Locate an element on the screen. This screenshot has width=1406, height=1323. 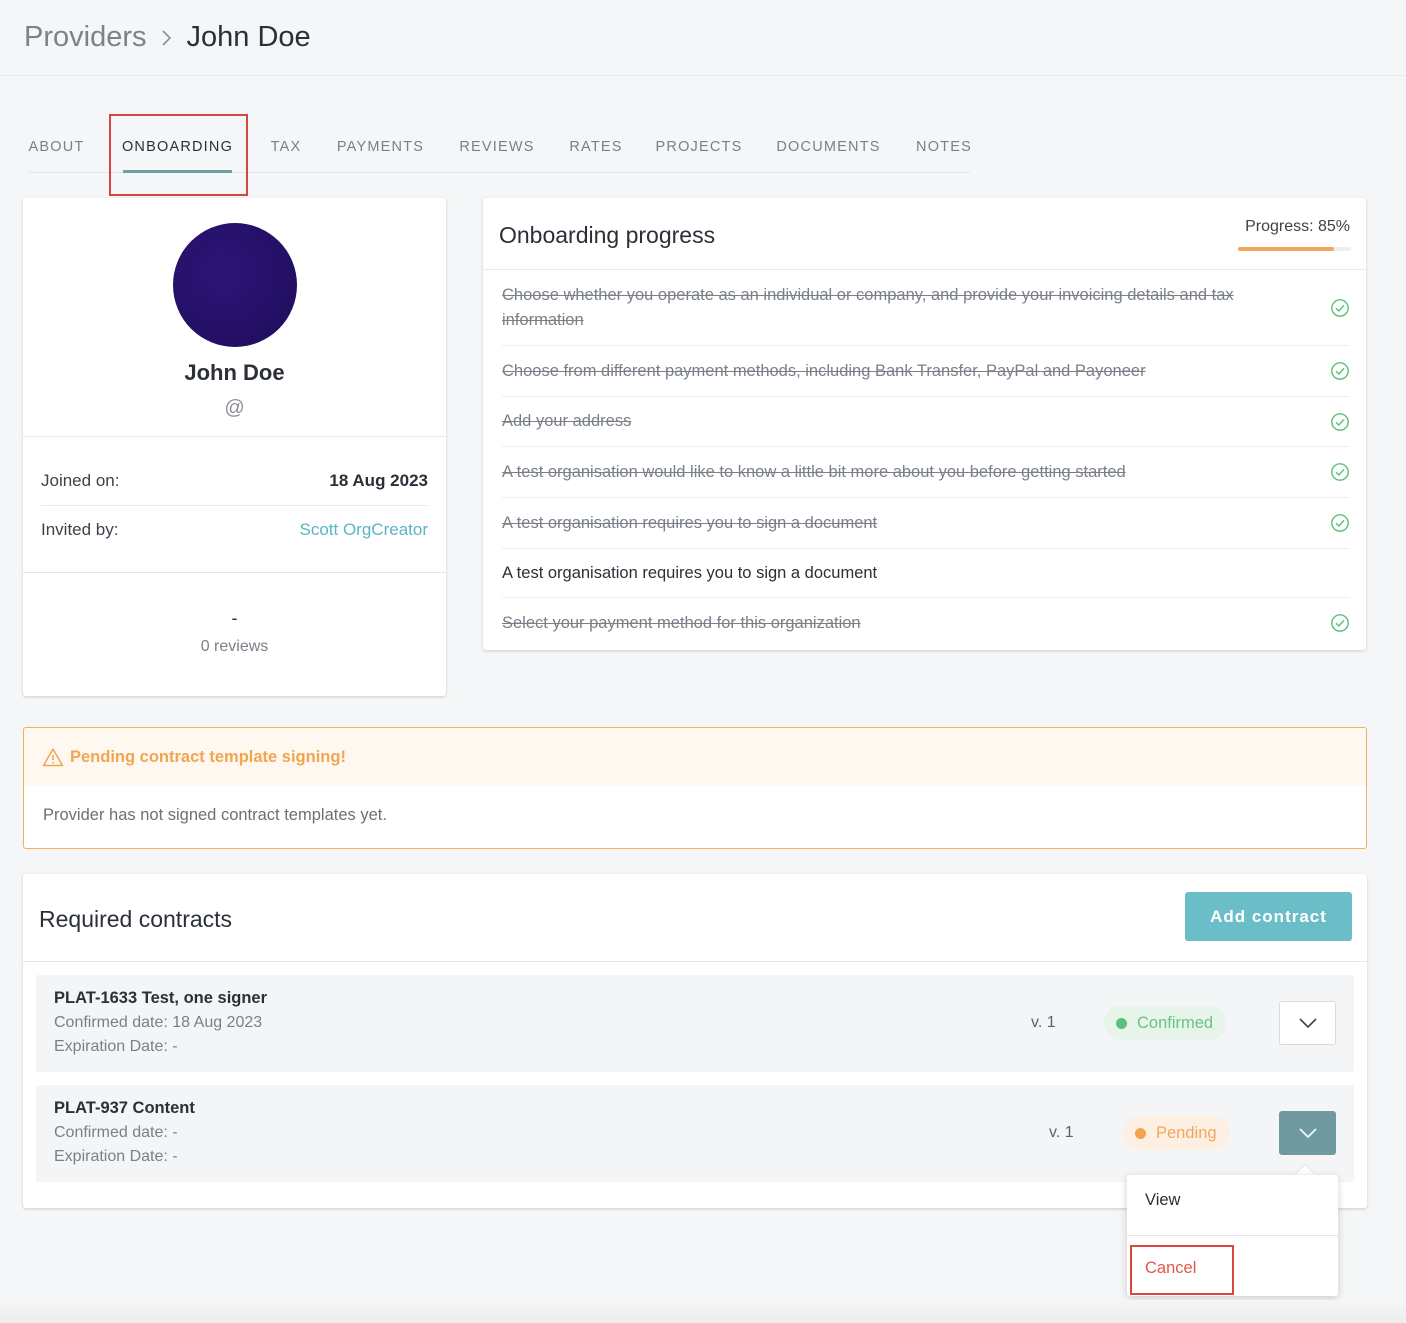
contract-confirmed-date: Confirmed date: 18 Aug 2023 is located at coordinates (158, 1022).